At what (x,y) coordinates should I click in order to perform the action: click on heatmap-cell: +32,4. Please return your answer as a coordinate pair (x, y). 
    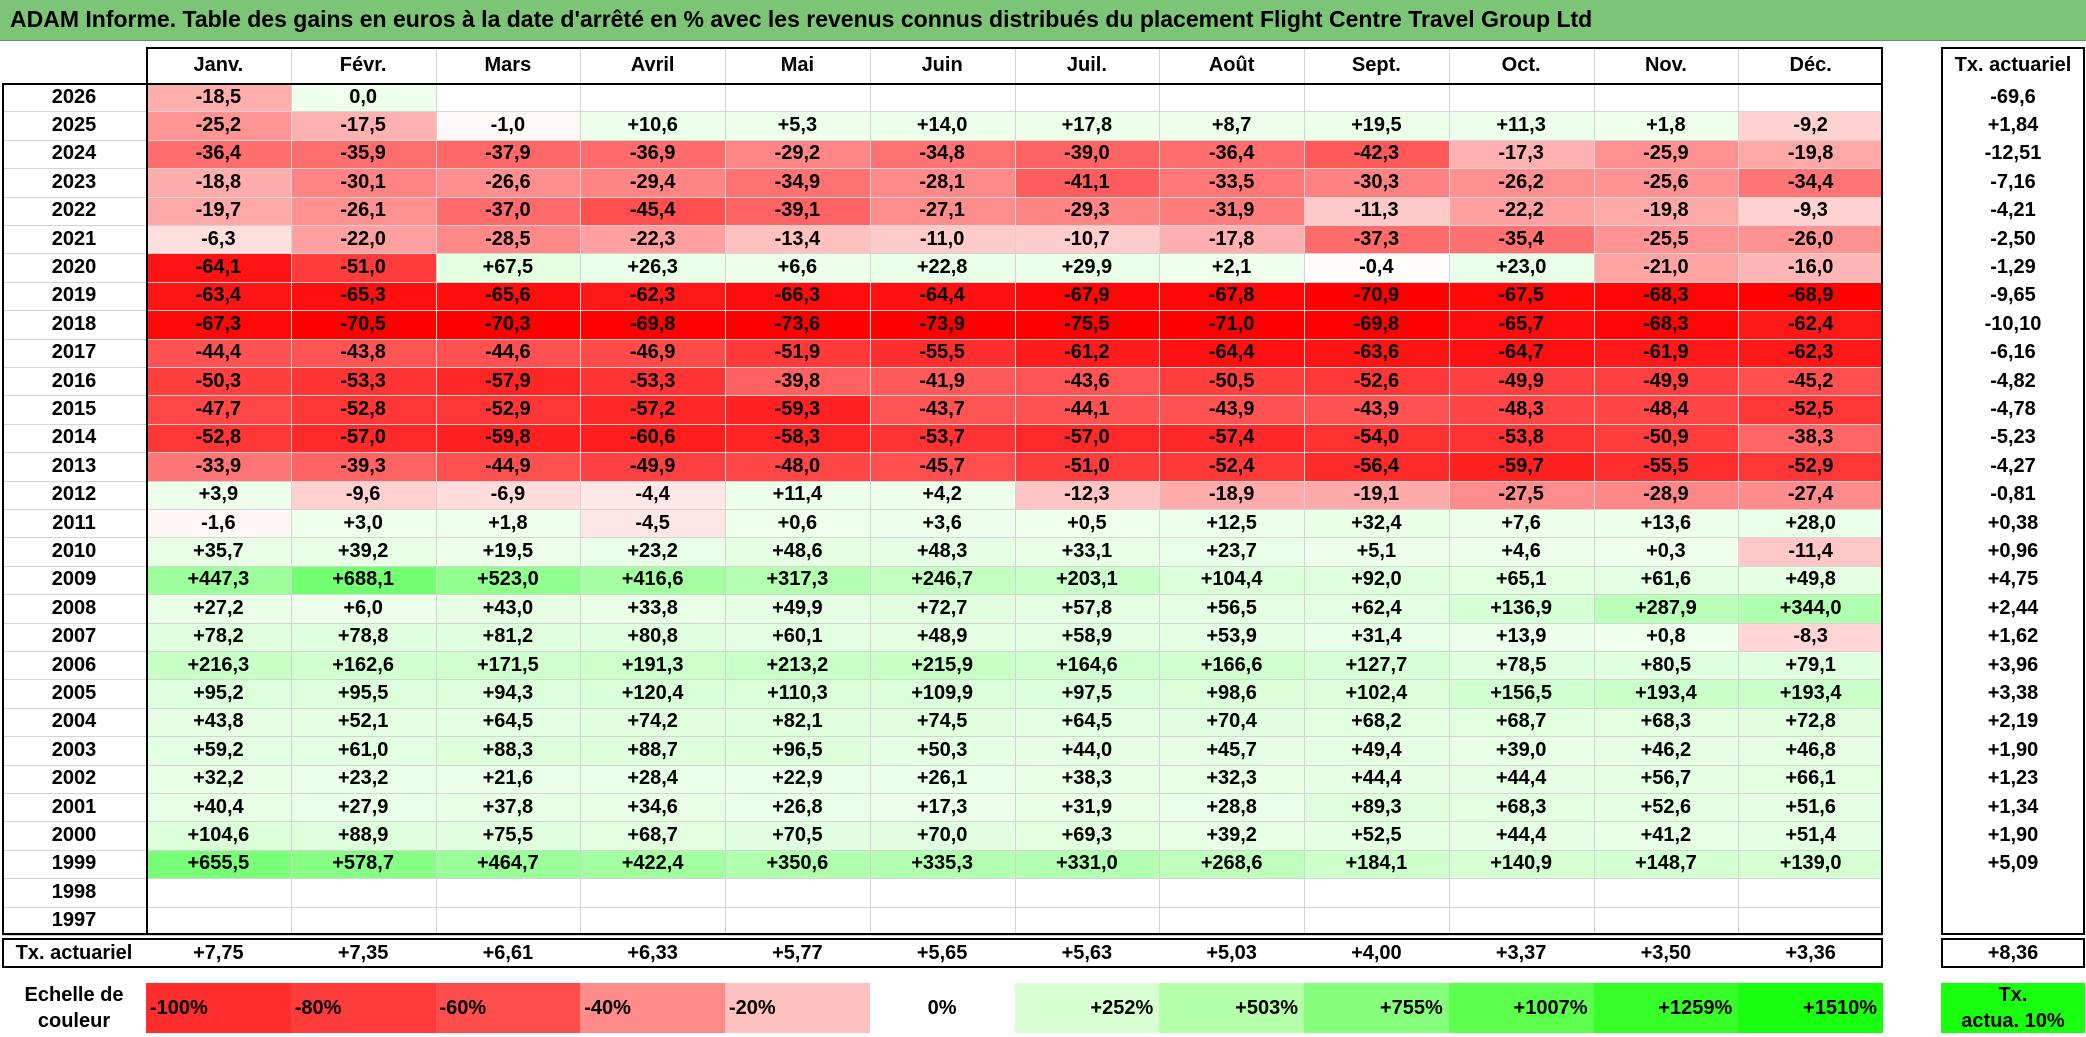
    Looking at the image, I should click on (1376, 523).